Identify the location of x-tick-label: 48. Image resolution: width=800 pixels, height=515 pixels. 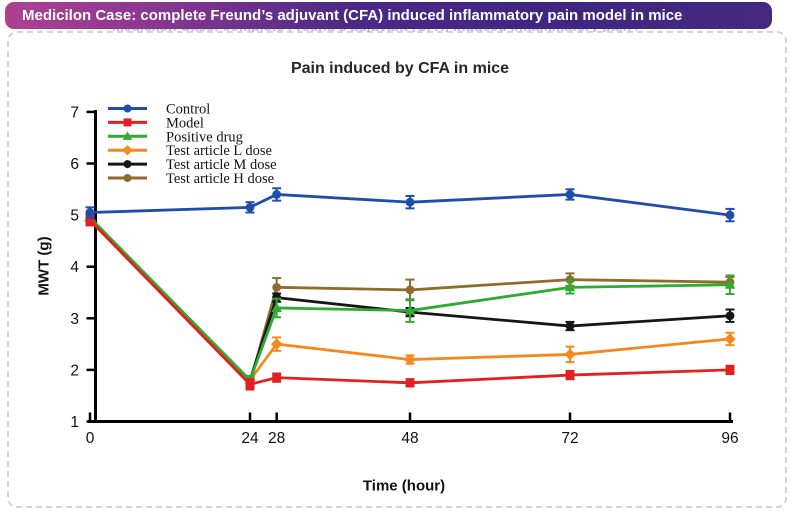
(409, 438).